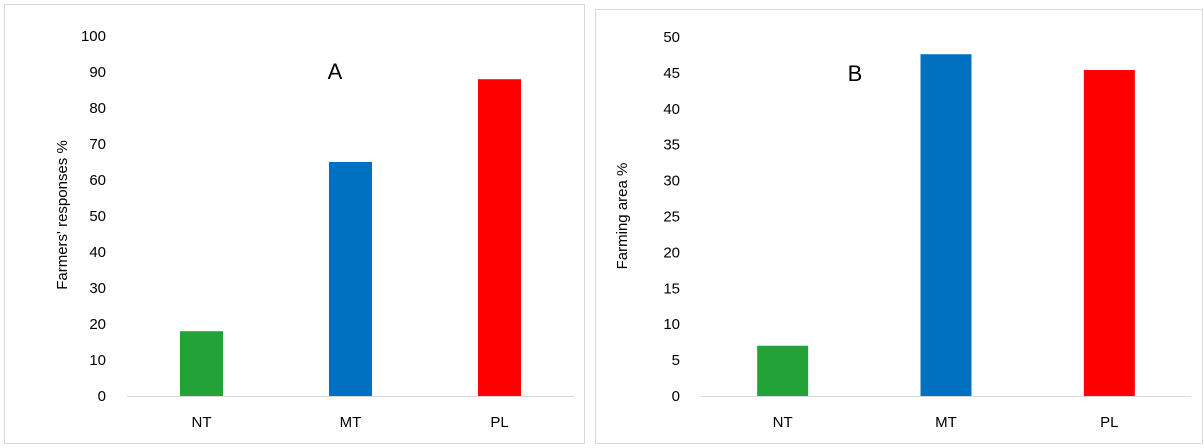 Image resolution: width=1204 pixels, height=448 pixels. What do you see at coordinates (946, 225) in the screenshot?
I see `chart-b-bar-mt` at bounding box center [946, 225].